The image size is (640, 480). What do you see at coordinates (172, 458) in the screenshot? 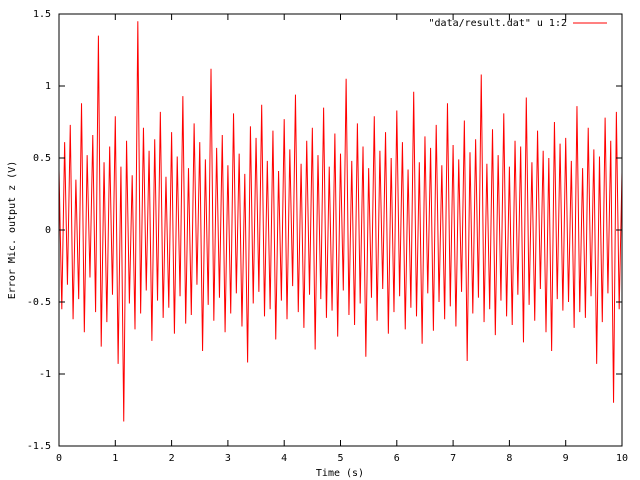
I see `x-tick-label: 2` at bounding box center [172, 458].